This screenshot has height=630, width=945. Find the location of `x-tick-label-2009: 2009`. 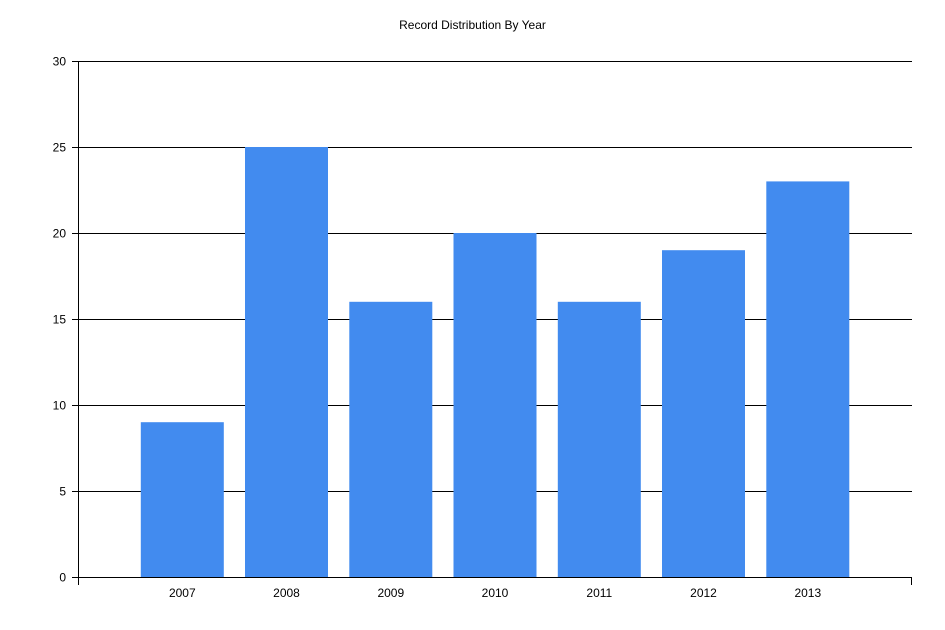

x-tick-label-2009: 2009 is located at coordinates (390, 593).